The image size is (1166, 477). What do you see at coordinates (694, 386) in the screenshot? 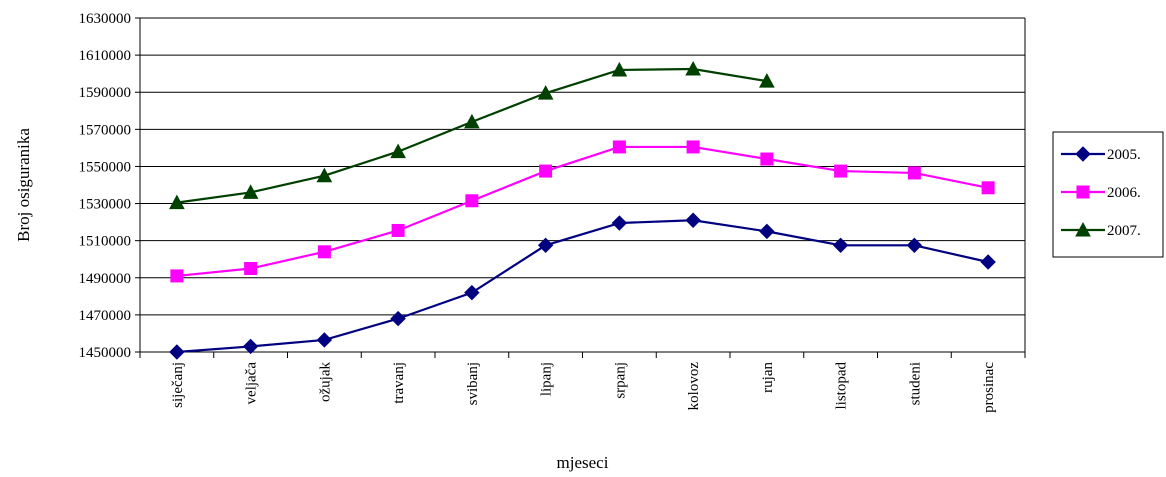
I see `x-tick-label: kolovoz` at bounding box center [694, 386].